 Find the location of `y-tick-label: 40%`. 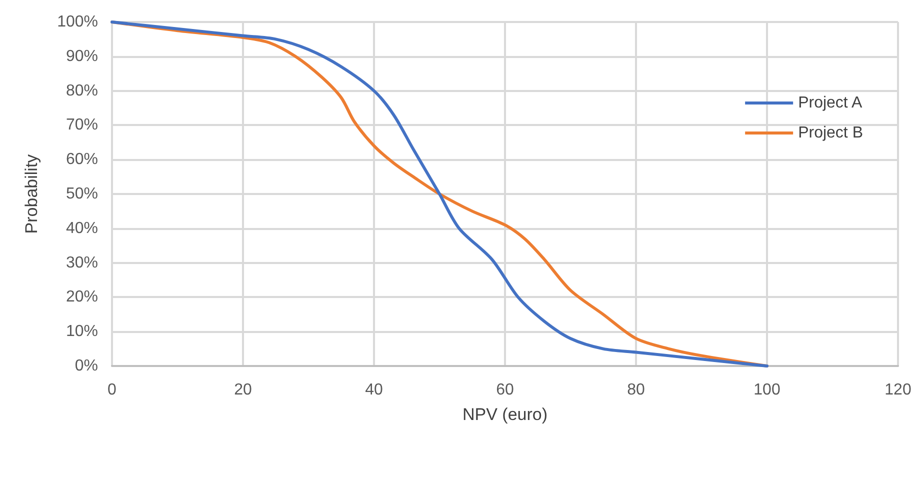

y-tick-label: 40% is located at coordinates (82, 228).